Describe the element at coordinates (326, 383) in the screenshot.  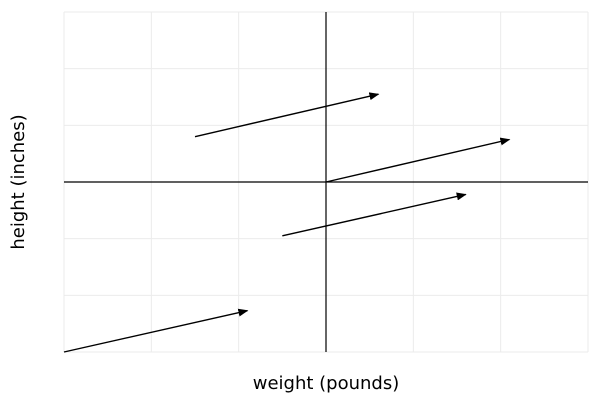
I see `x-axis-title: weight (pounds)` at that location.